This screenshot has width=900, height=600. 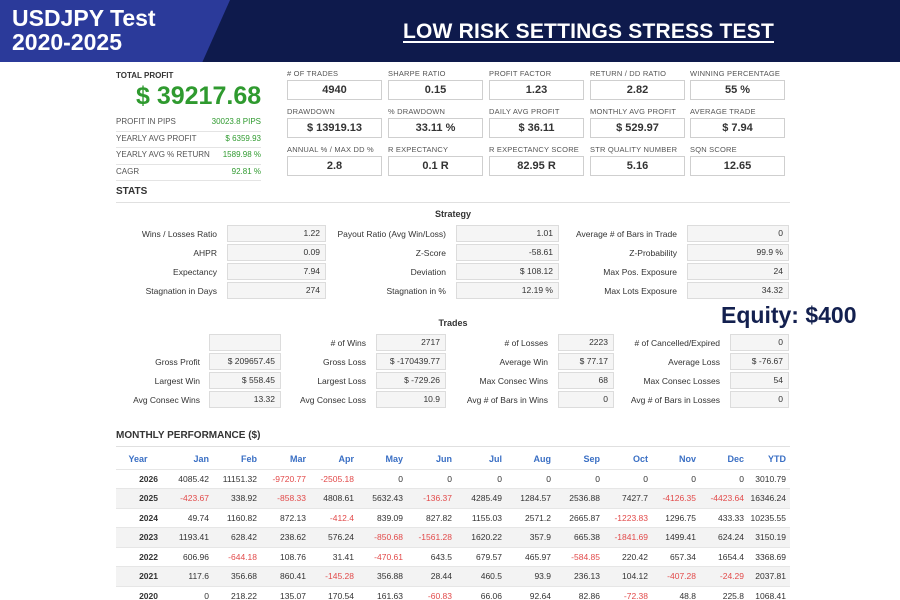 I want to click on monthly-value-cell: -423.67, so click(x=188, y=498).